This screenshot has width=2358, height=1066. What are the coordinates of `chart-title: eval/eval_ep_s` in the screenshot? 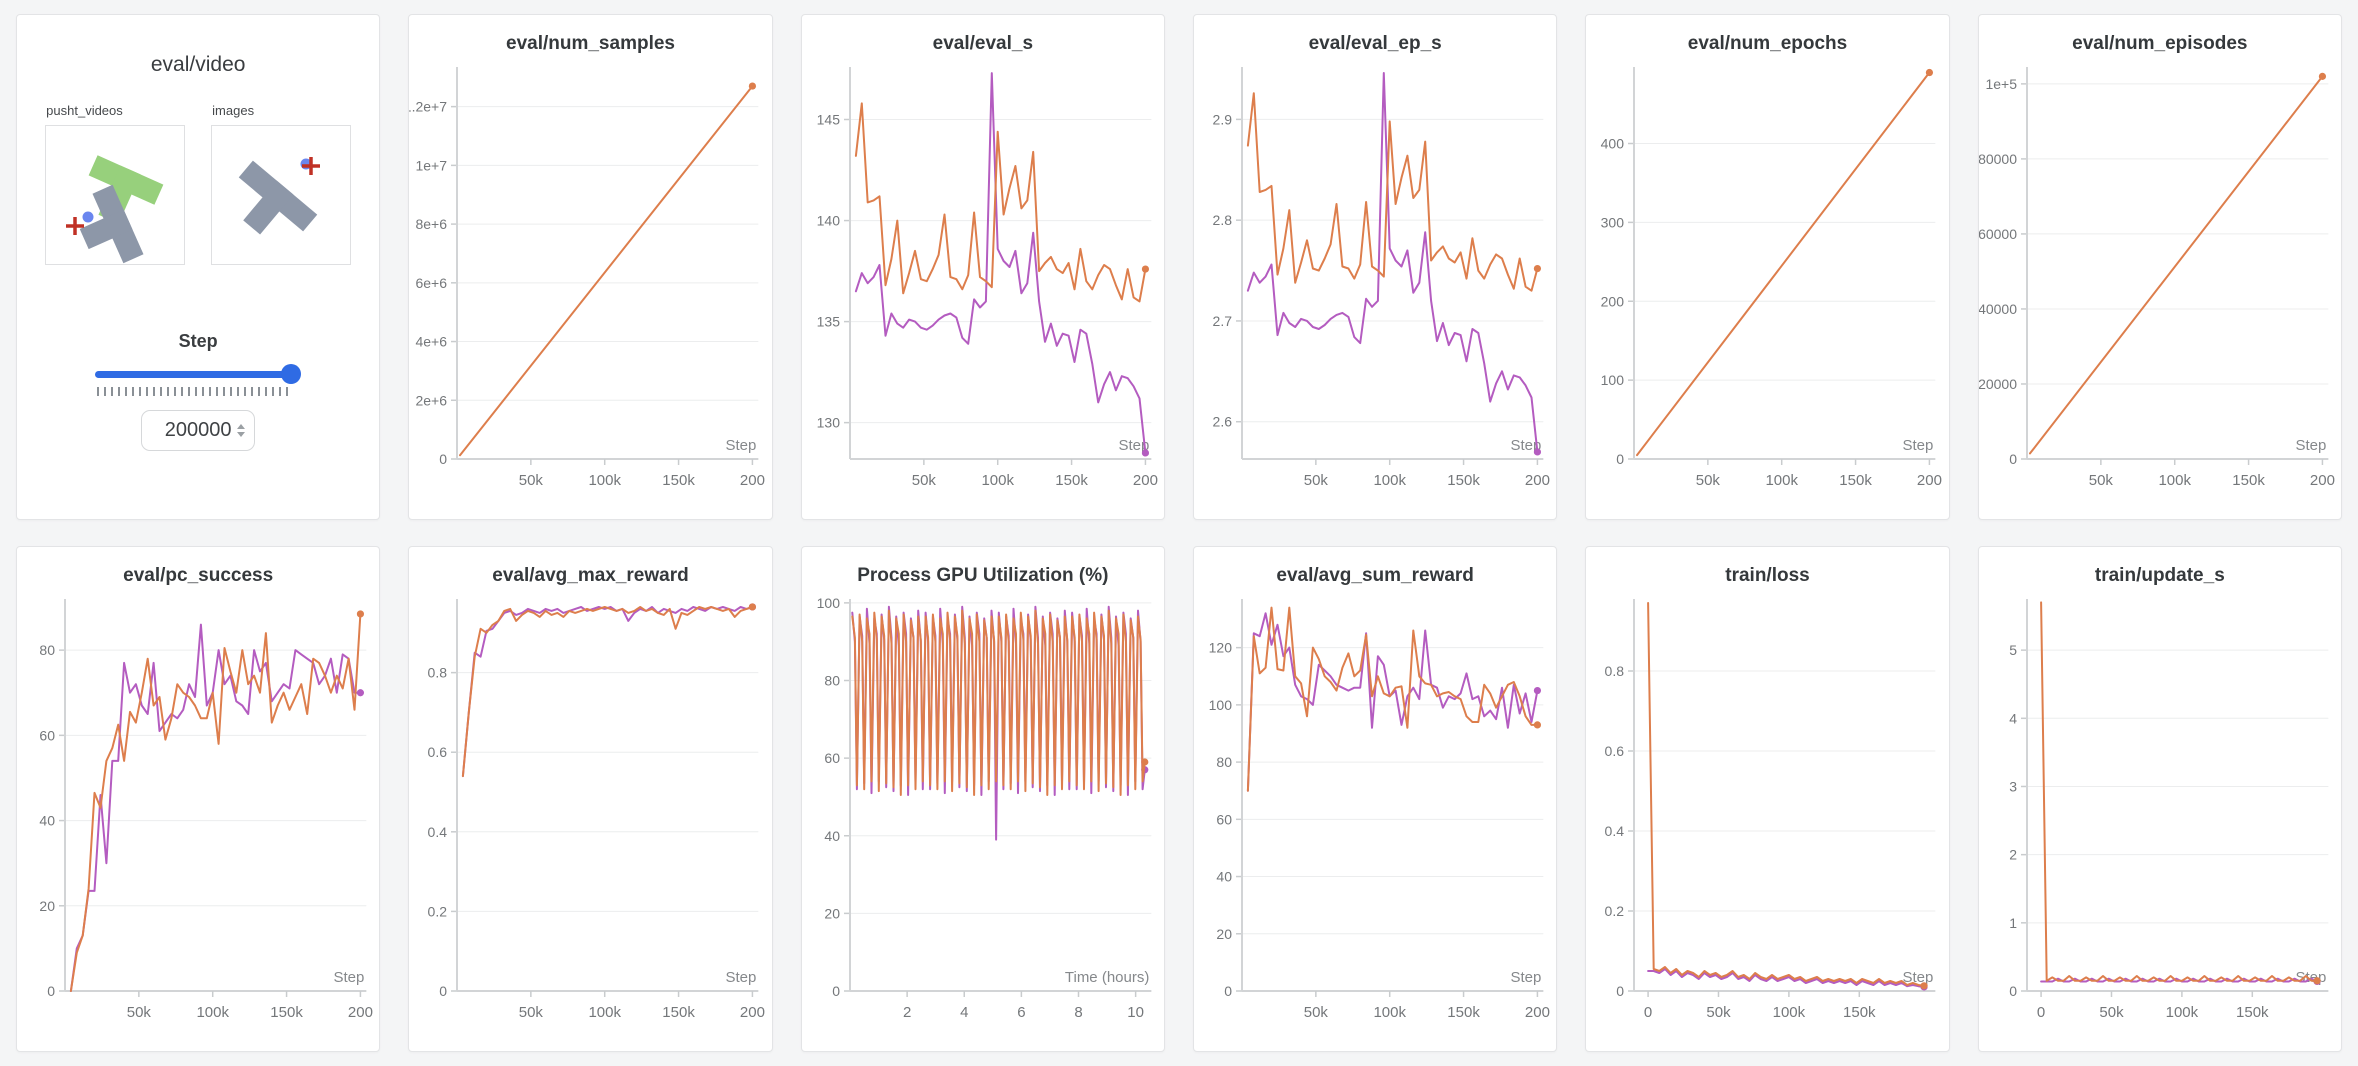 It's located at (1375, 43).